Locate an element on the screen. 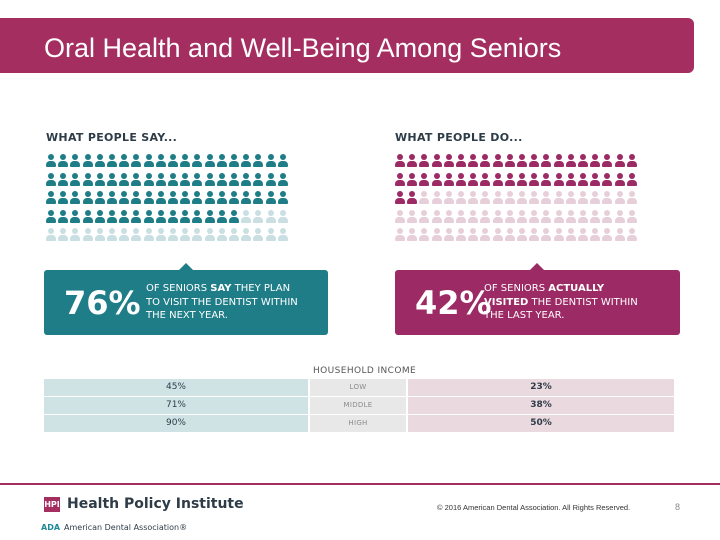 The height and width of the screenshot is (540, 720). do-percent: 42% is located at coordinates (453, 303).